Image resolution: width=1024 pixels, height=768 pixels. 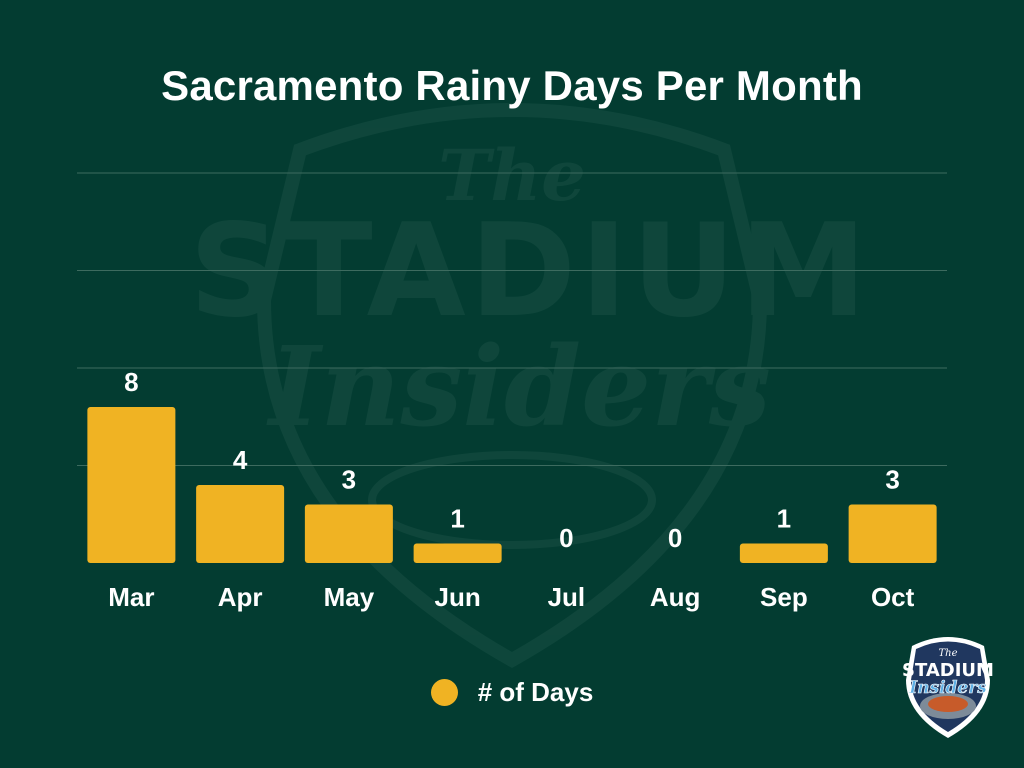 What do you see at coordinates (131, 382) in the screenshot?
I see `value-label-mar: 8` at bounding box center [131, 382].